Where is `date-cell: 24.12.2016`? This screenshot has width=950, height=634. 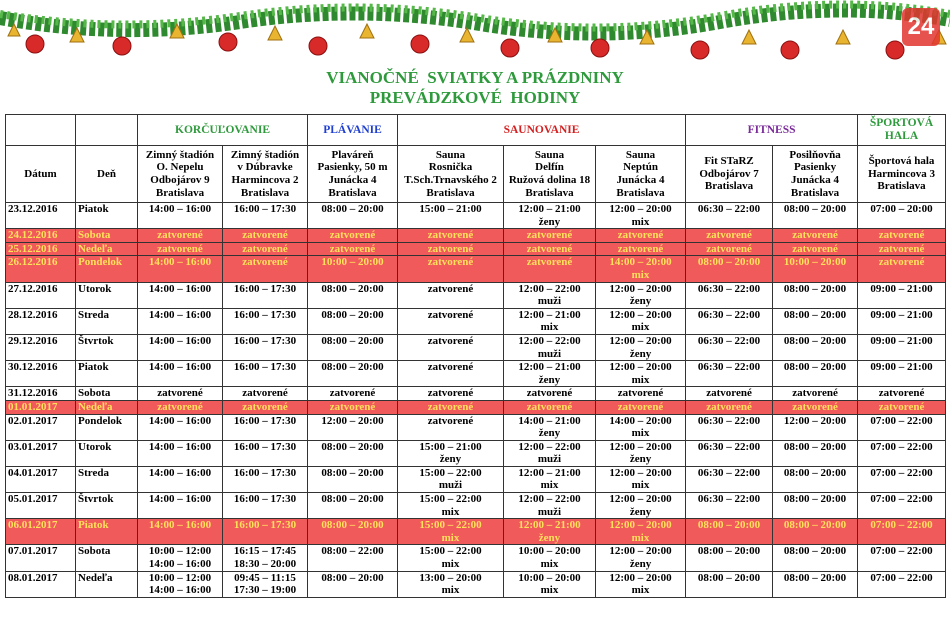 date-cell: 24.12.2016 is located at coordinates (40, 235).